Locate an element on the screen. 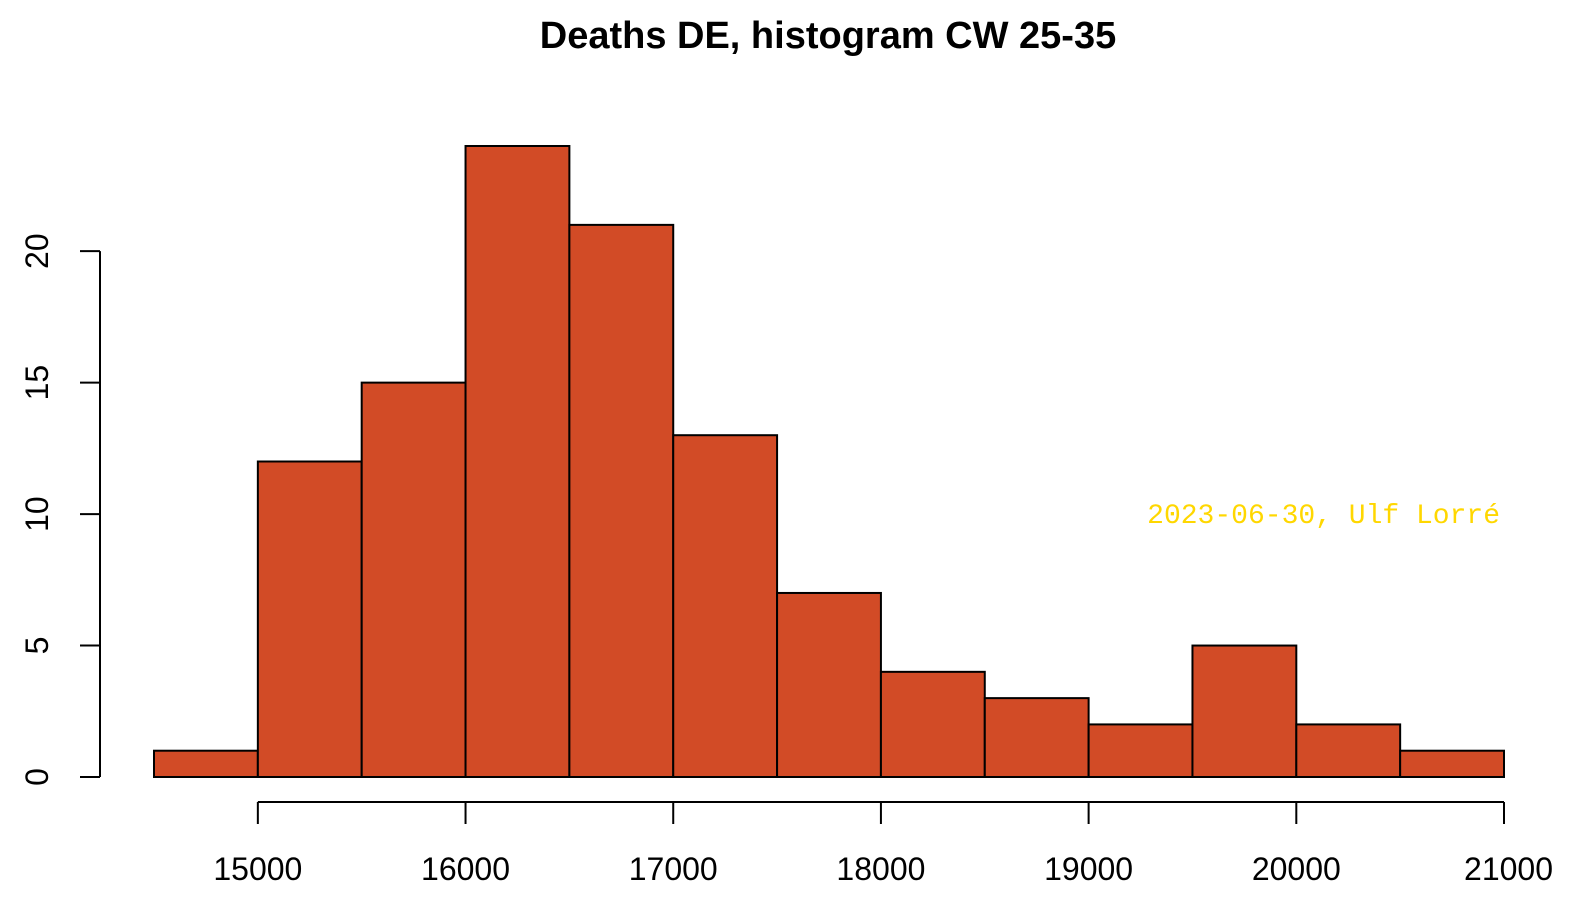 The image size is (1570, 912). x-tick-label-3: 18000 is located at coordinates (880, 869).